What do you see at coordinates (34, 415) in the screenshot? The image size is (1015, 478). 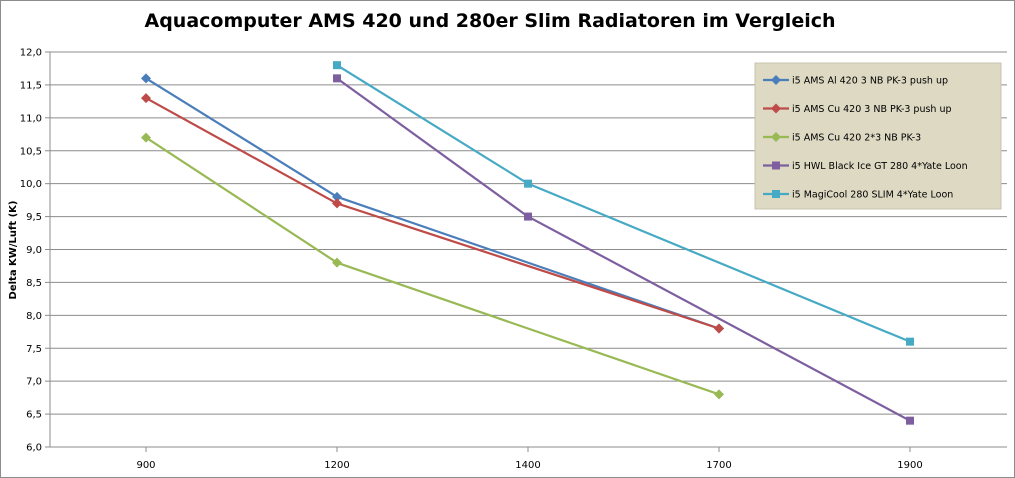 I see `y-tick-label: 6,5` at bounding box center [34, 415].